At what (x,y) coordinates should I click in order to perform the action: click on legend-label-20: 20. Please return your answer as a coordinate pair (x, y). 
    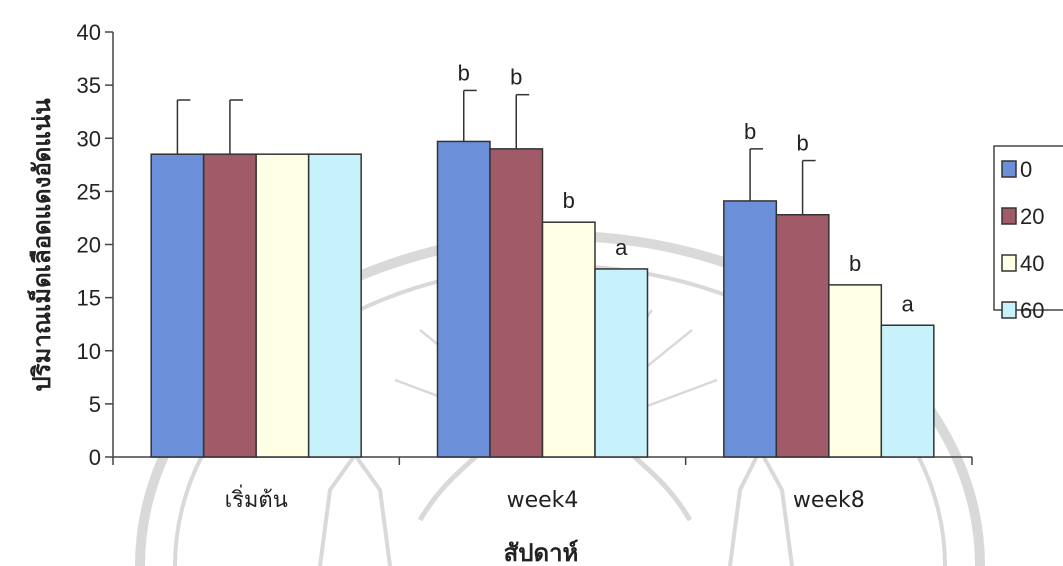
    Looking at the image, I should click on (1032, 216).